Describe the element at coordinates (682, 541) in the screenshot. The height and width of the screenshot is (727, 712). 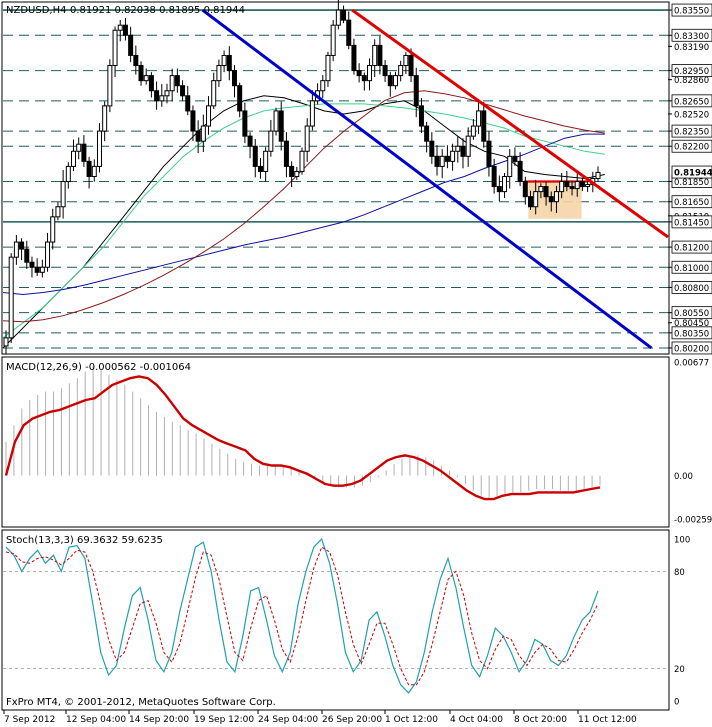
I see `stoch-tick-label: 100` at that location.